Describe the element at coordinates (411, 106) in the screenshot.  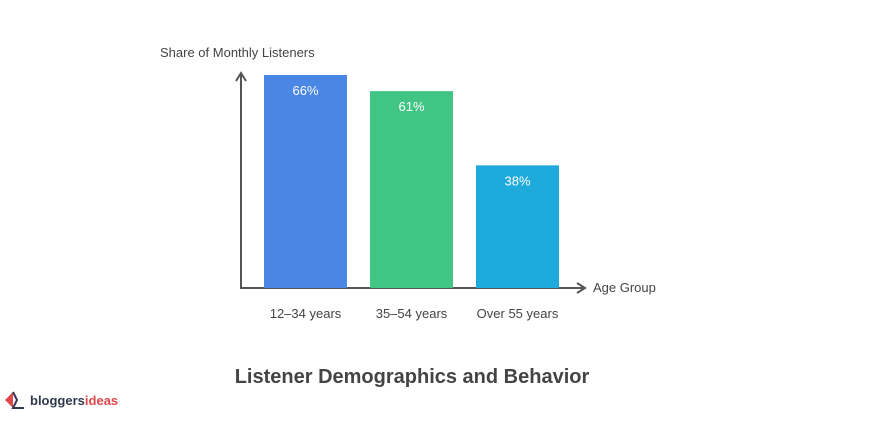
I see `data-label: 61%` at that location.